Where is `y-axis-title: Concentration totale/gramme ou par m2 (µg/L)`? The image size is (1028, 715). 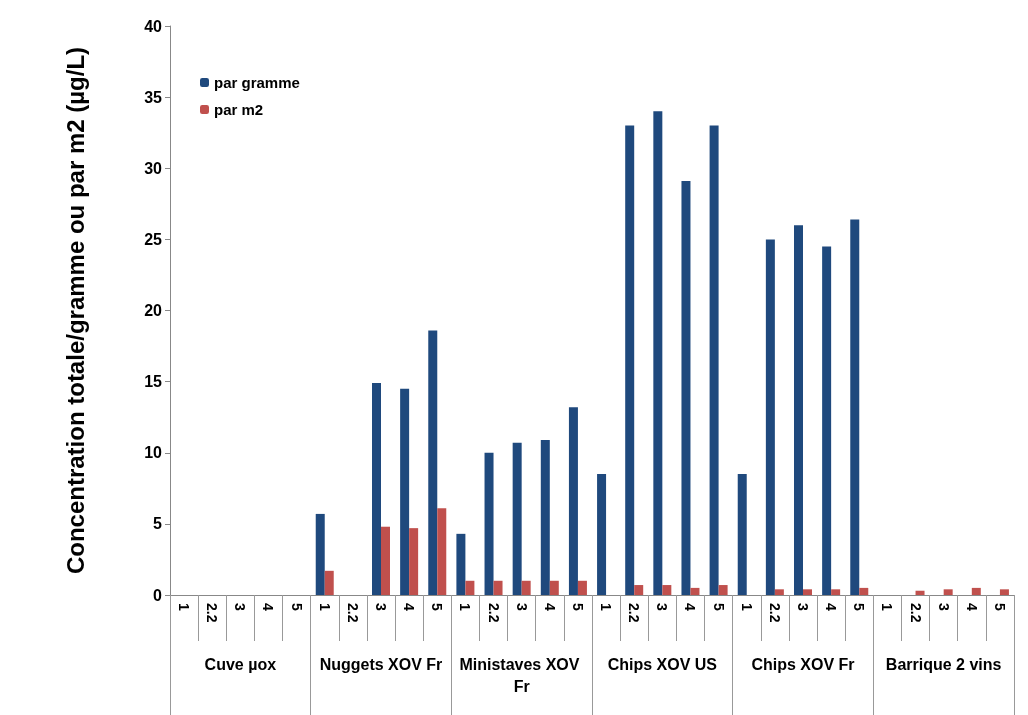 y-axis-title: Concentration totale/gramme ou par m2 (µg/L) is located at coordinates (75, 310).